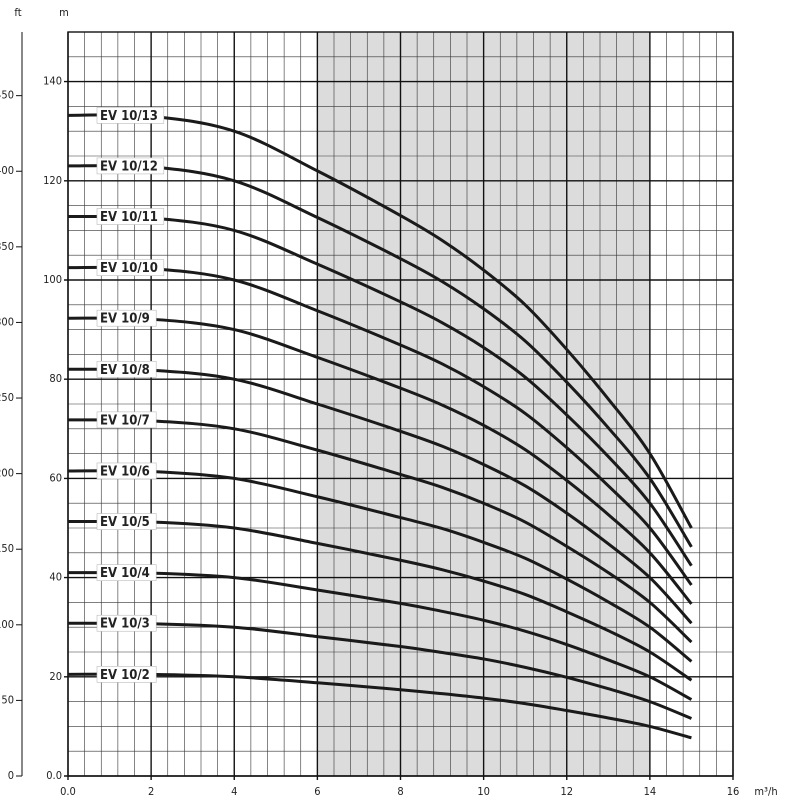 The height and width of the screenshot is (803, 788). What do you see at coordinates (7, 246) in the screenshot?
I see `y2-tick-label: 350` at bounding box center [7, 246].